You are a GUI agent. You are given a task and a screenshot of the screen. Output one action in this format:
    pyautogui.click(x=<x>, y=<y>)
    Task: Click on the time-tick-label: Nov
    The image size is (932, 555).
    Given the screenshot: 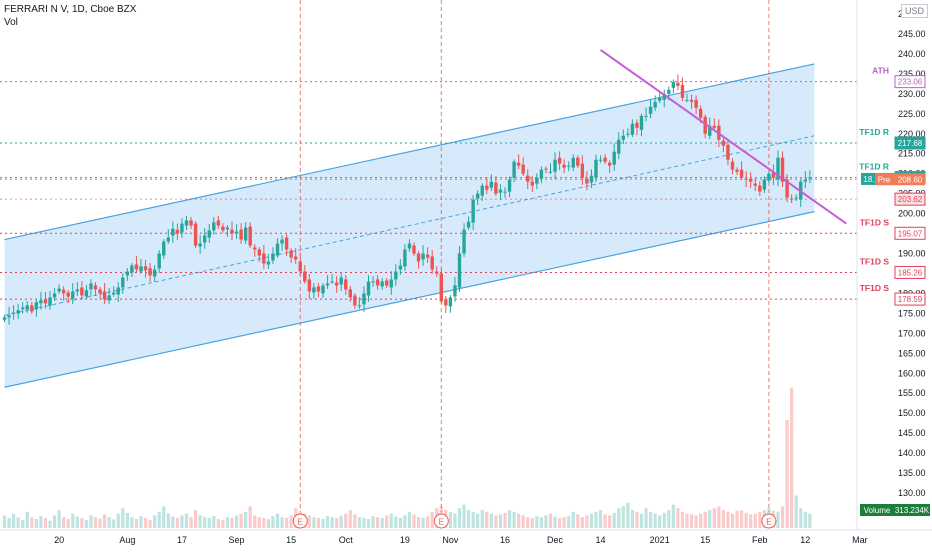 What is the action you would take?
    pyautogui.click(x=450, y=540)
    